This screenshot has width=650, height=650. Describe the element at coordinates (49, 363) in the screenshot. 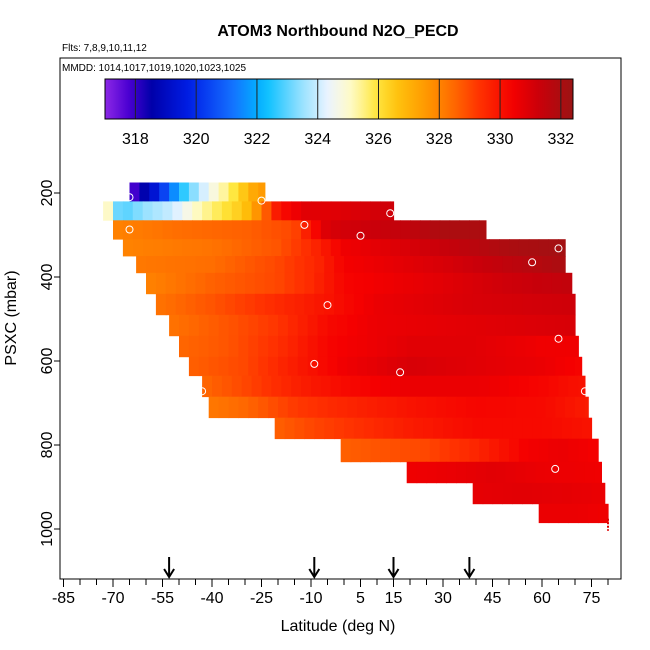

I see `y-axis: 200 400 600 800 1000` at that location.